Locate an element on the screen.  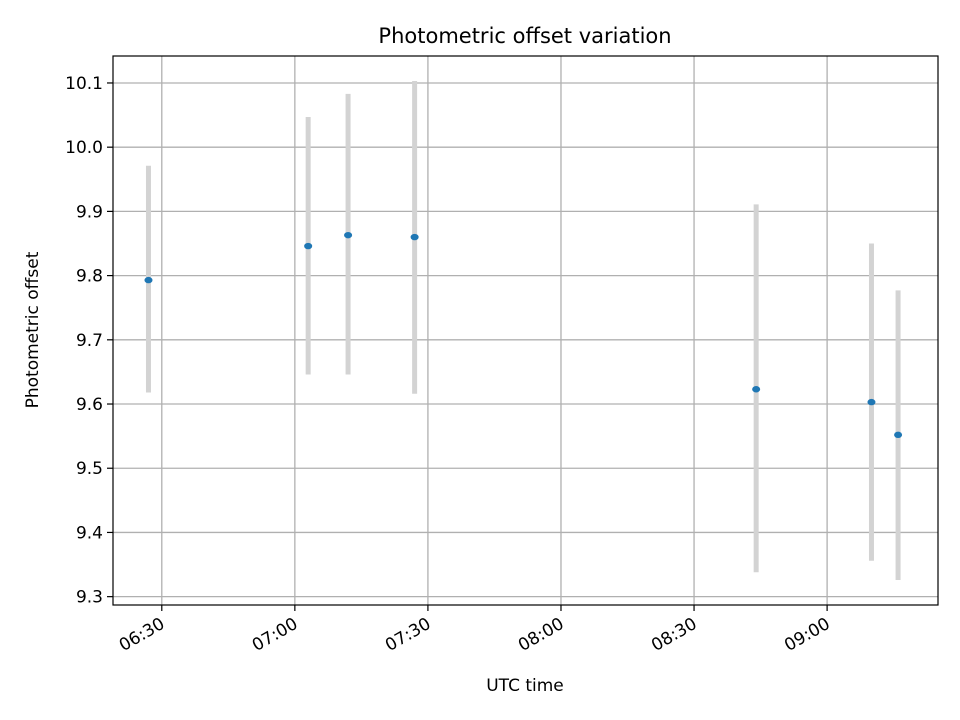
y-tick-label: 10.1 is located at coordinates (84, 84).